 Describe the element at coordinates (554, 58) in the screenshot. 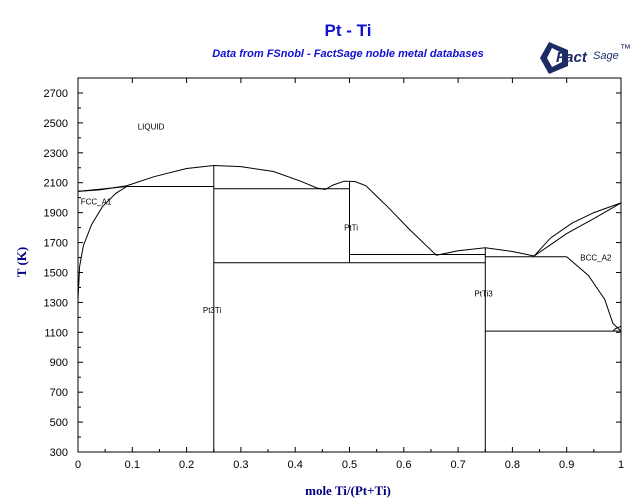

I see `factsage-logo-mark-icon` at that location.